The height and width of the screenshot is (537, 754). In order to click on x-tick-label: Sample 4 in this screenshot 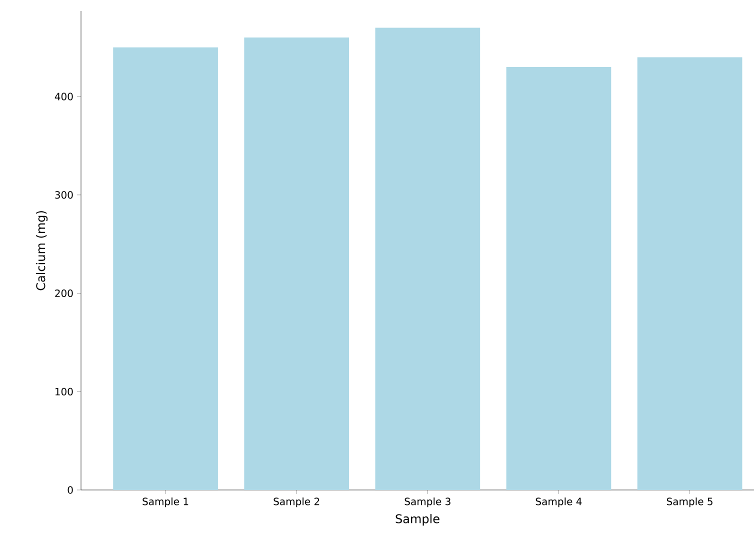, I will do `click(559, 503)`.